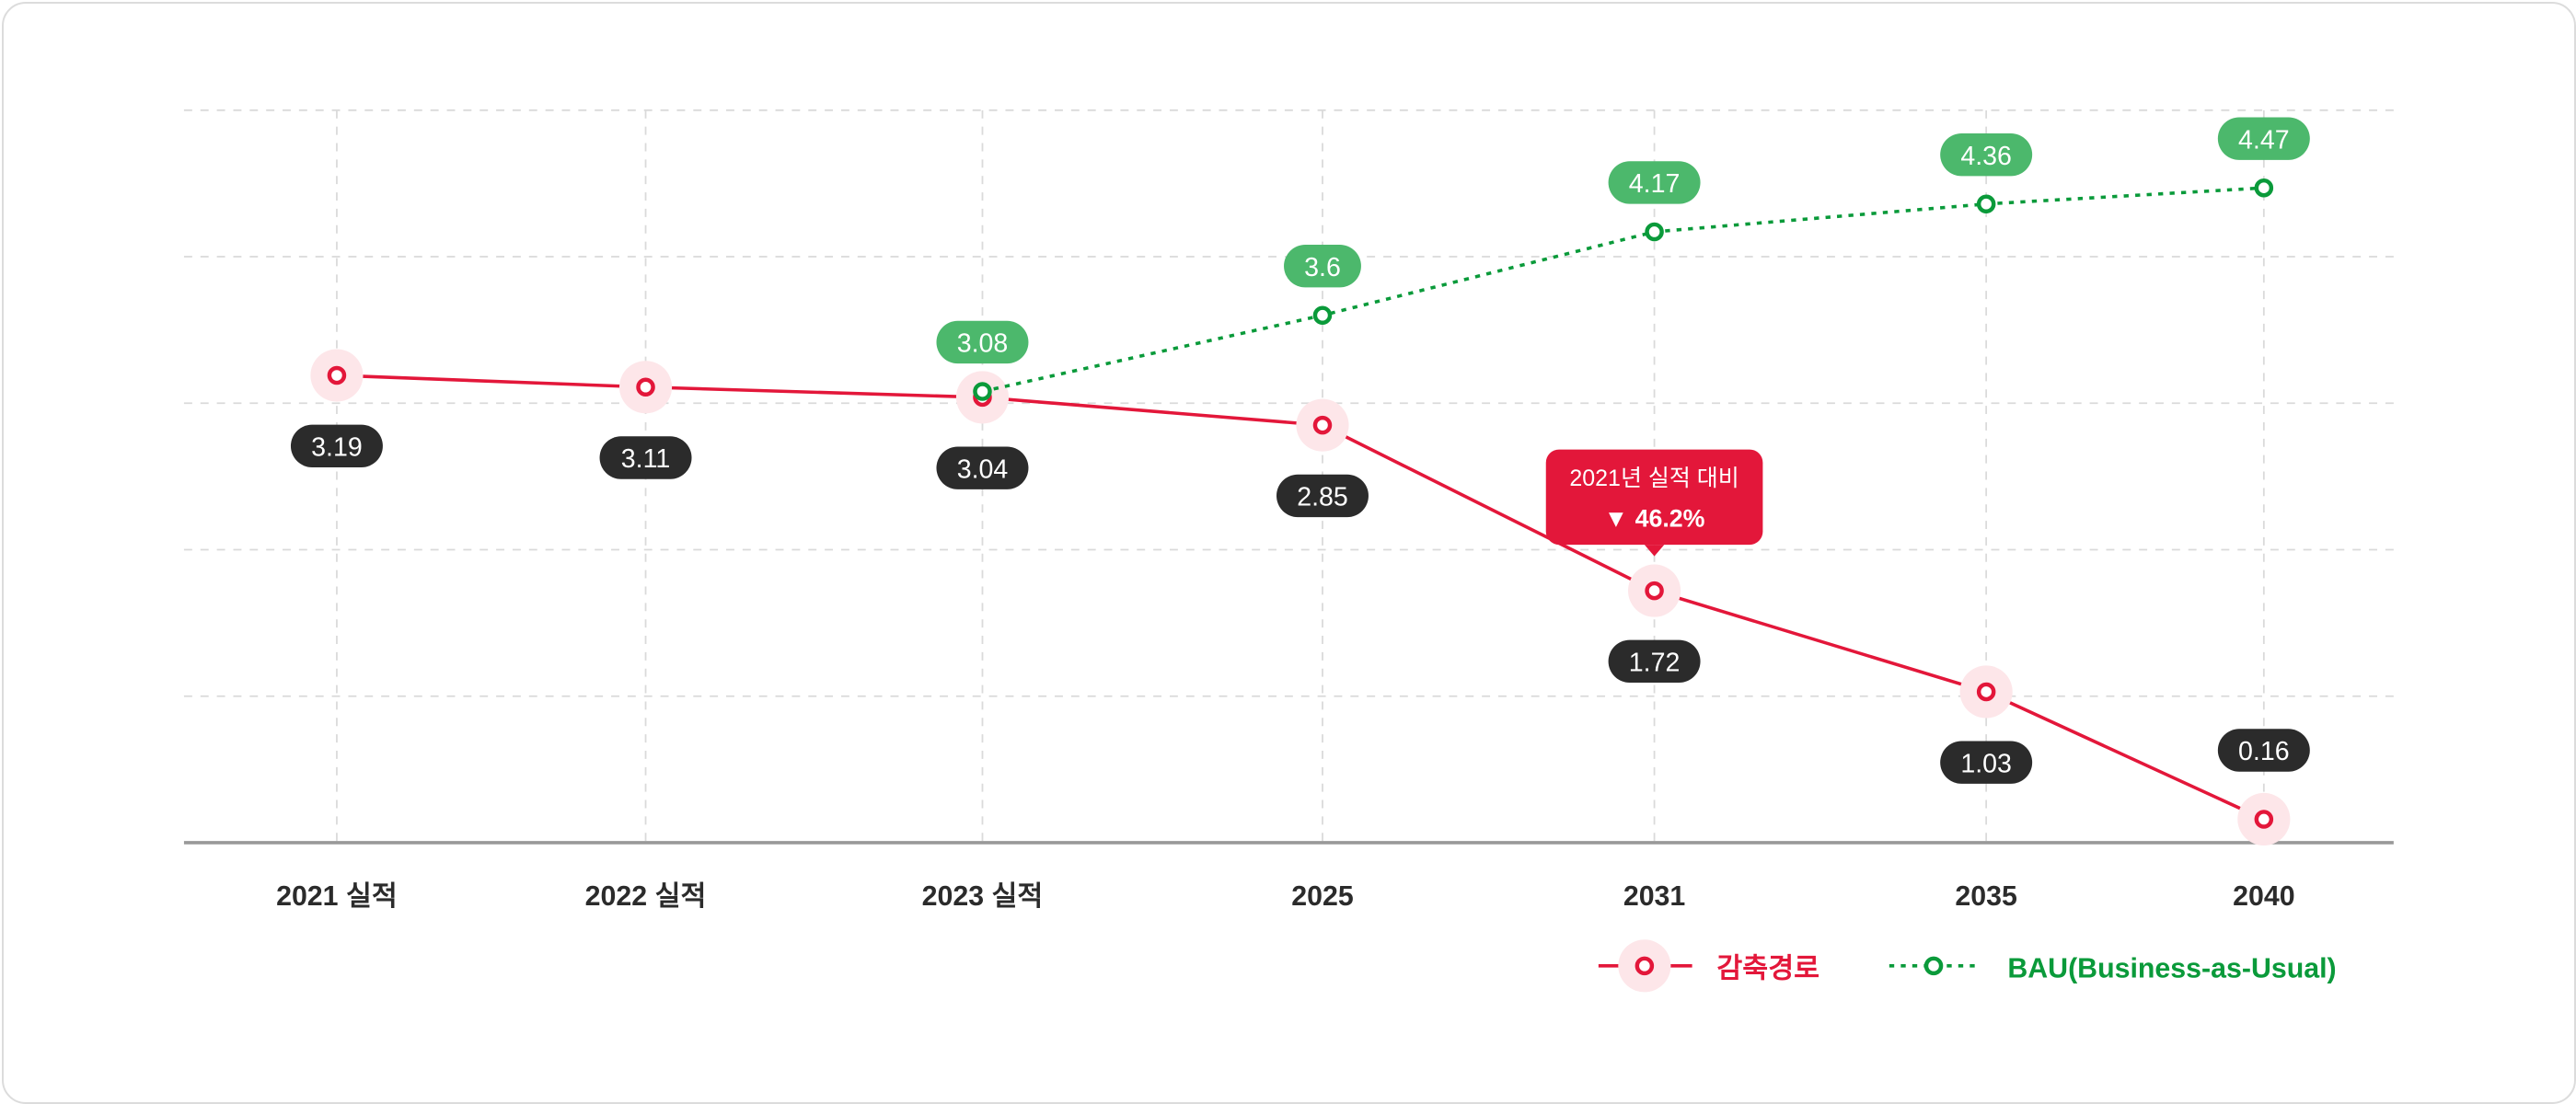 The height and width of the screenshot is (1104, 2576). I want to click on data-label: 4.36, so click(1986, 156).